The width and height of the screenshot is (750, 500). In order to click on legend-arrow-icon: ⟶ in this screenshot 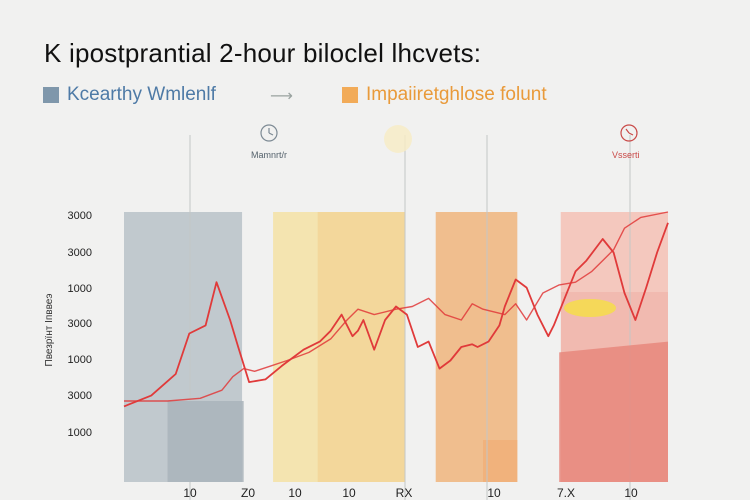, I will do `click(281, 96)`.